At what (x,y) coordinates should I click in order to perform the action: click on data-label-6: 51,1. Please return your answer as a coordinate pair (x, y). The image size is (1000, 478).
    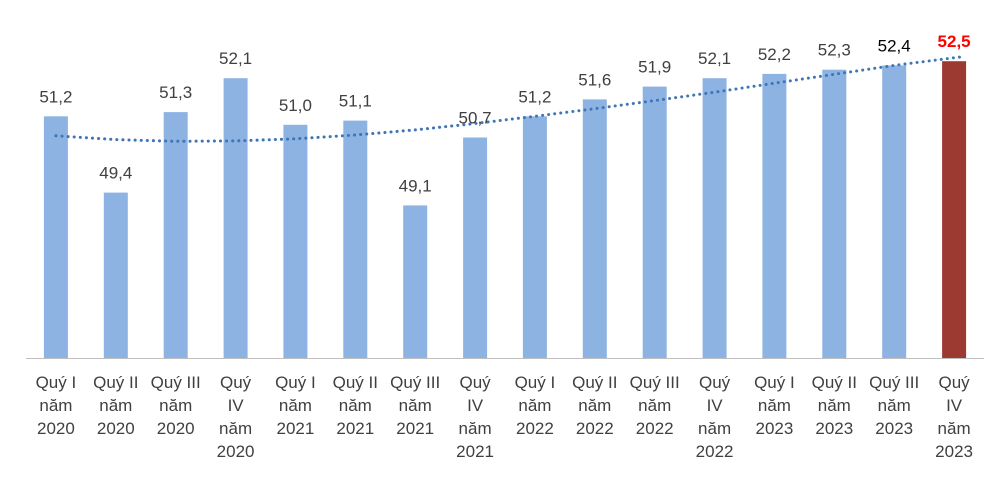
    Looking at the image, I should click on (355, 101).